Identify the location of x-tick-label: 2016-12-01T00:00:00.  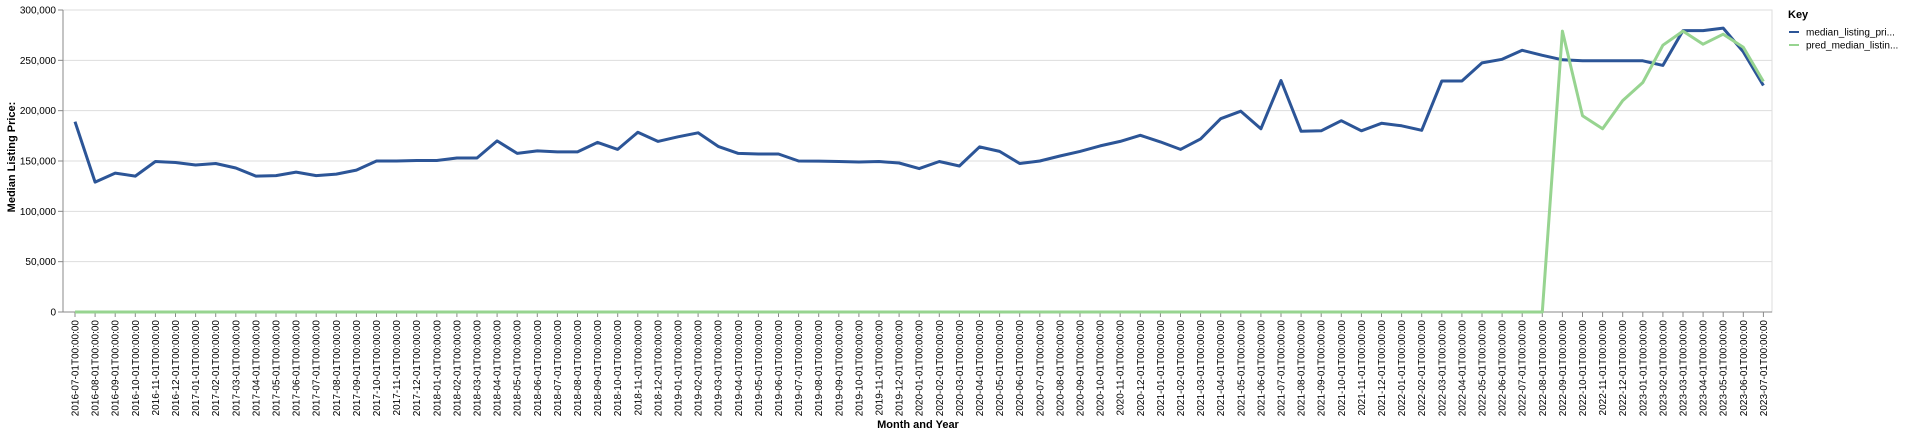
(176, 368).